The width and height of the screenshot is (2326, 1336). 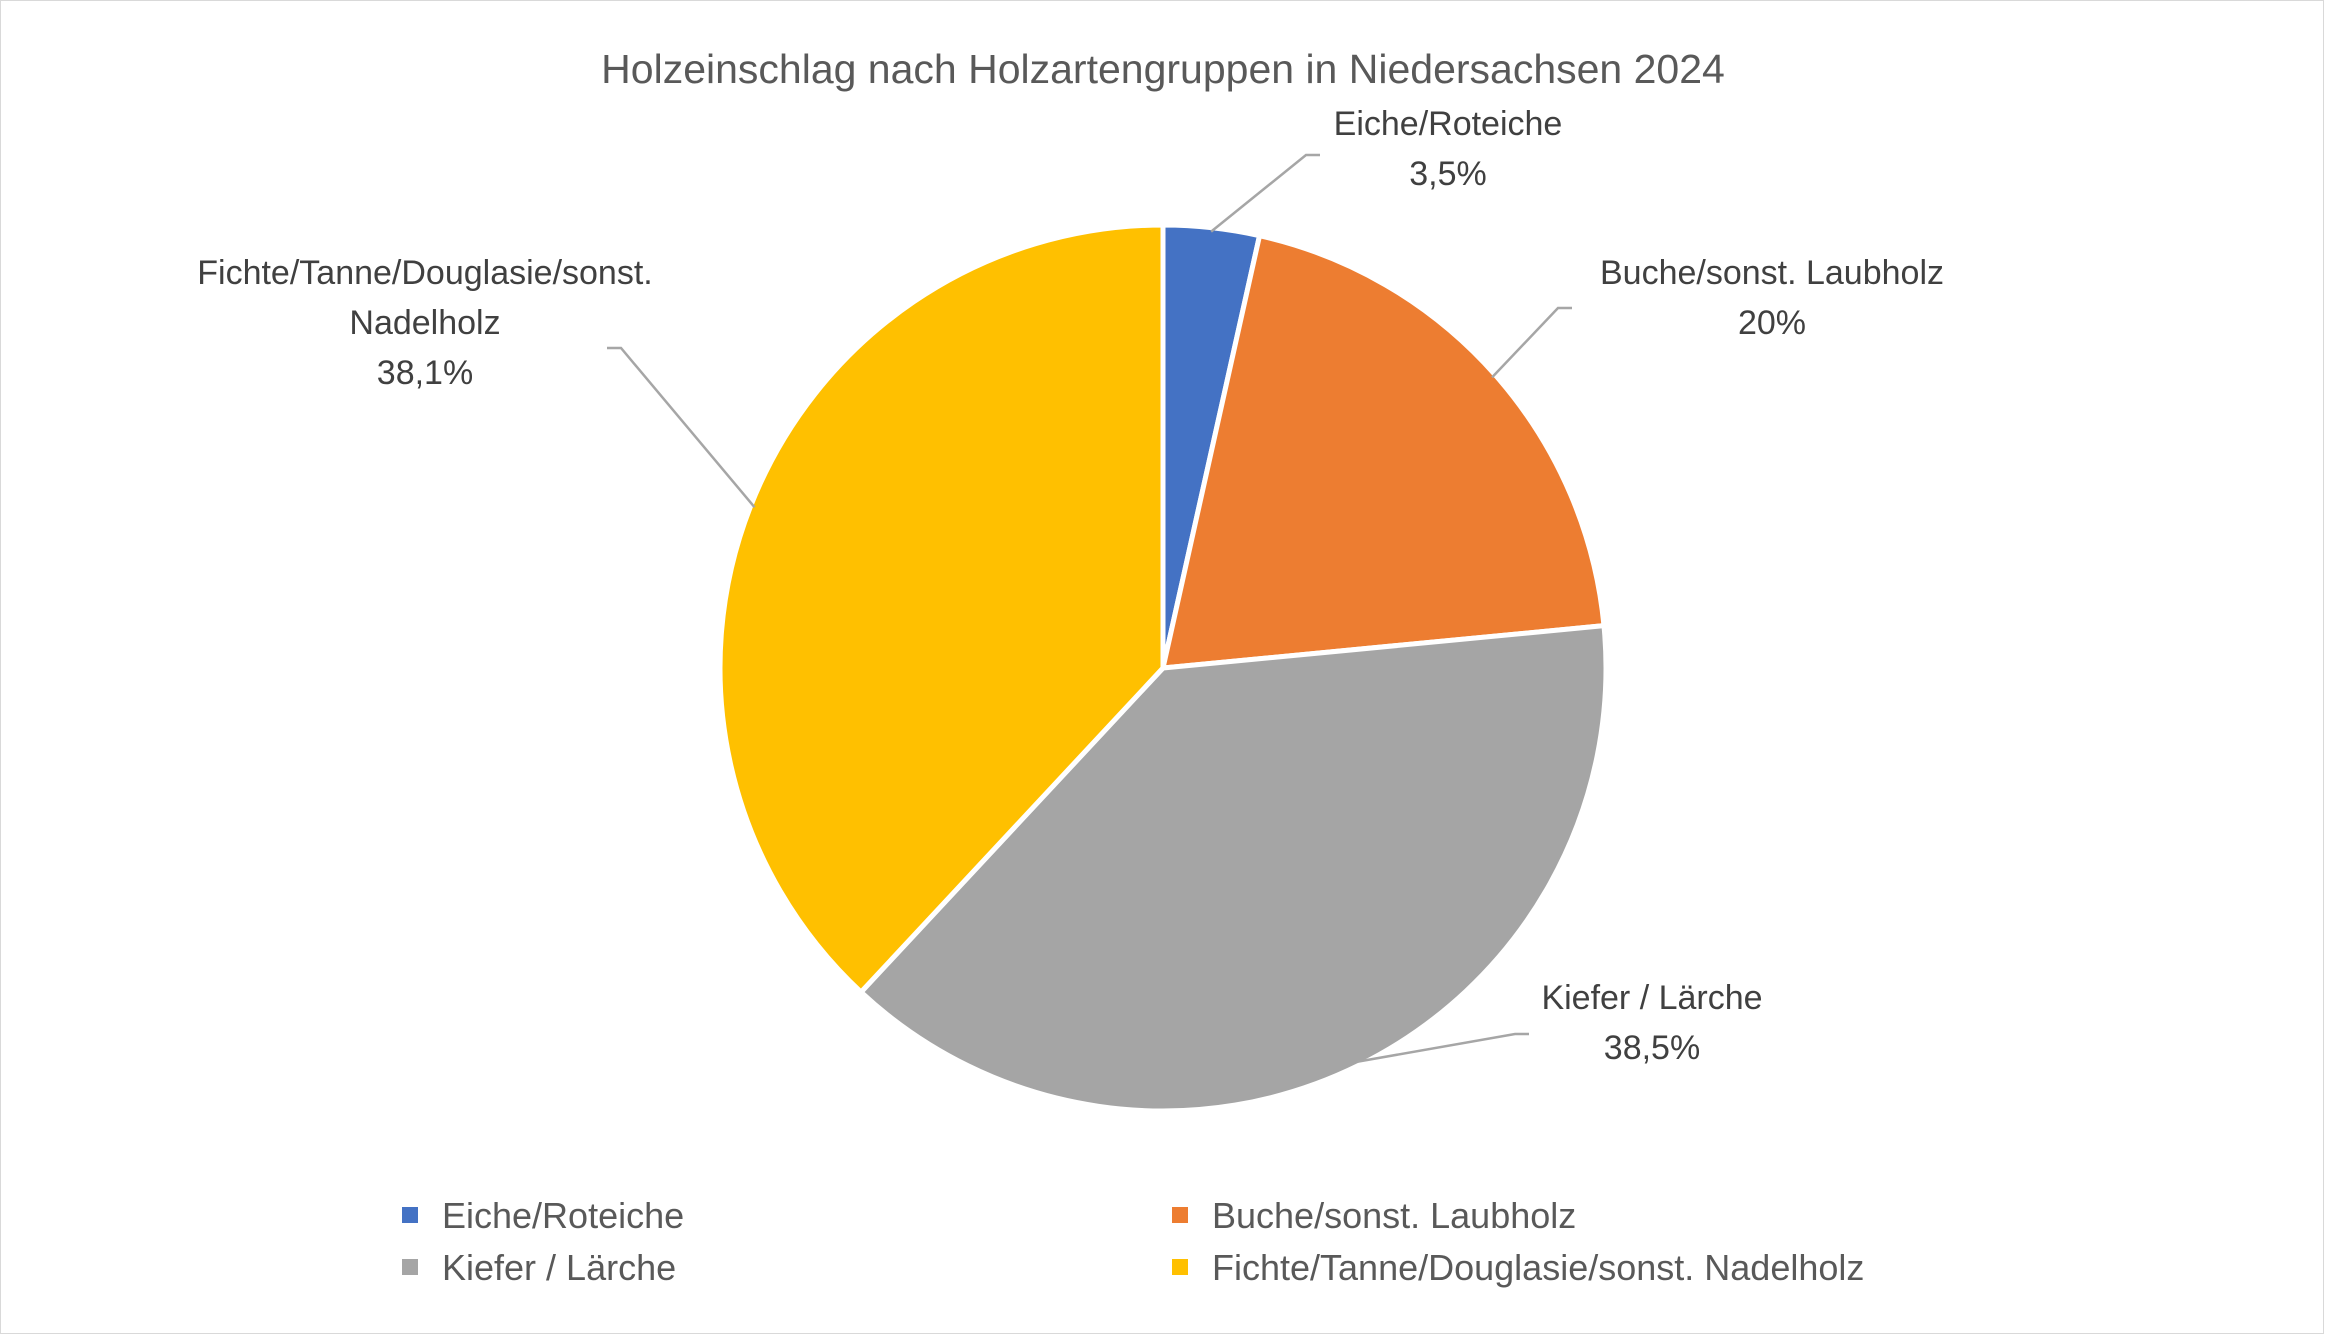 I want to click on legend-item-buche-sonst-laubholz: Buche/sonst. Laubholz, so click(x=1374, y=1215).